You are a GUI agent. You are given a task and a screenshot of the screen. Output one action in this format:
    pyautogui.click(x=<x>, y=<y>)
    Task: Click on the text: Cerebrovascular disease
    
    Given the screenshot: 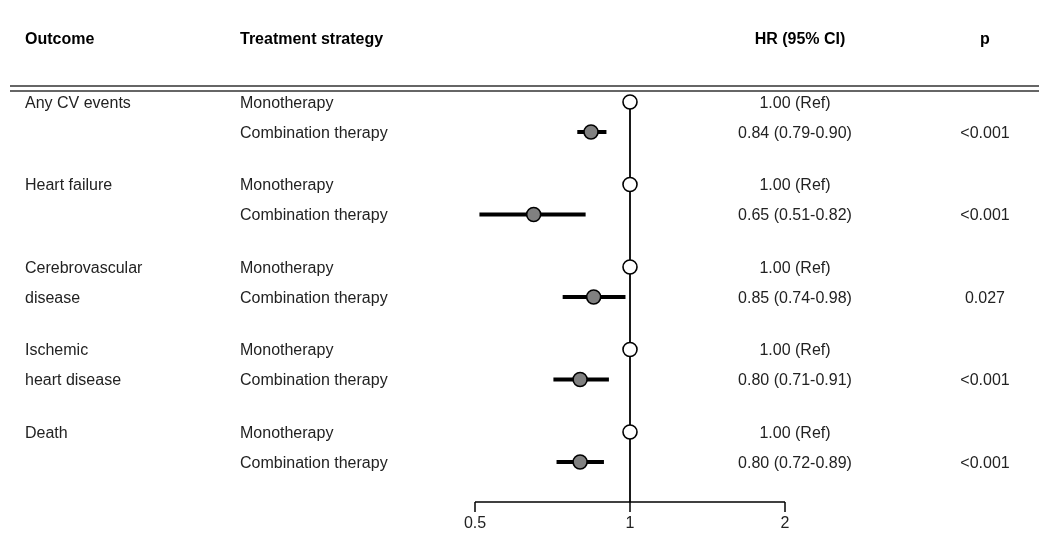 What is the action you would take?
    pyautogui.click(x=84, y=282)
    